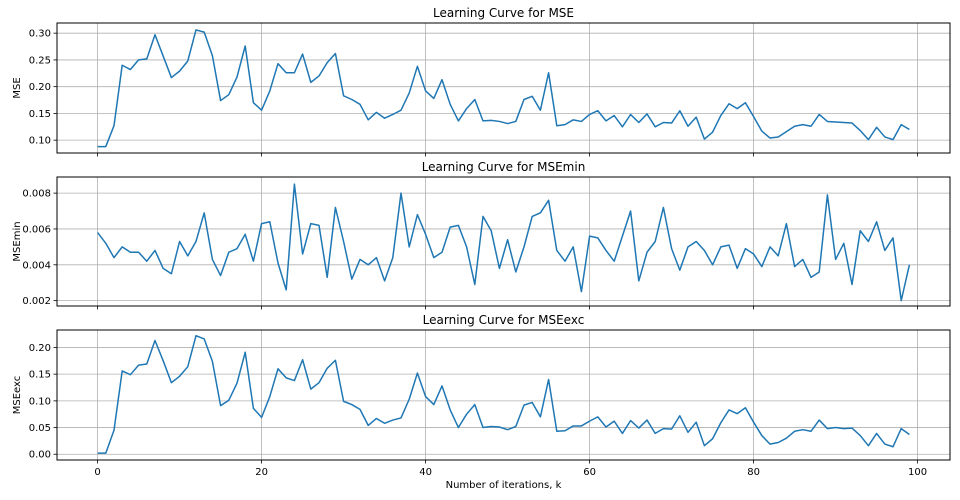  I want to click on x-axis-label: Number of iterations, k, so click(504, 485).